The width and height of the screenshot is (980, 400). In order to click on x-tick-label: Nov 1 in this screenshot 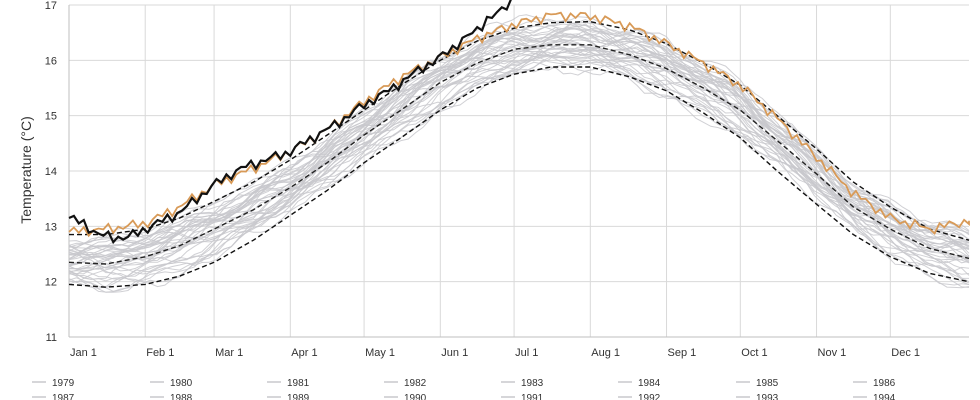, I will do `click(832, 353)`.